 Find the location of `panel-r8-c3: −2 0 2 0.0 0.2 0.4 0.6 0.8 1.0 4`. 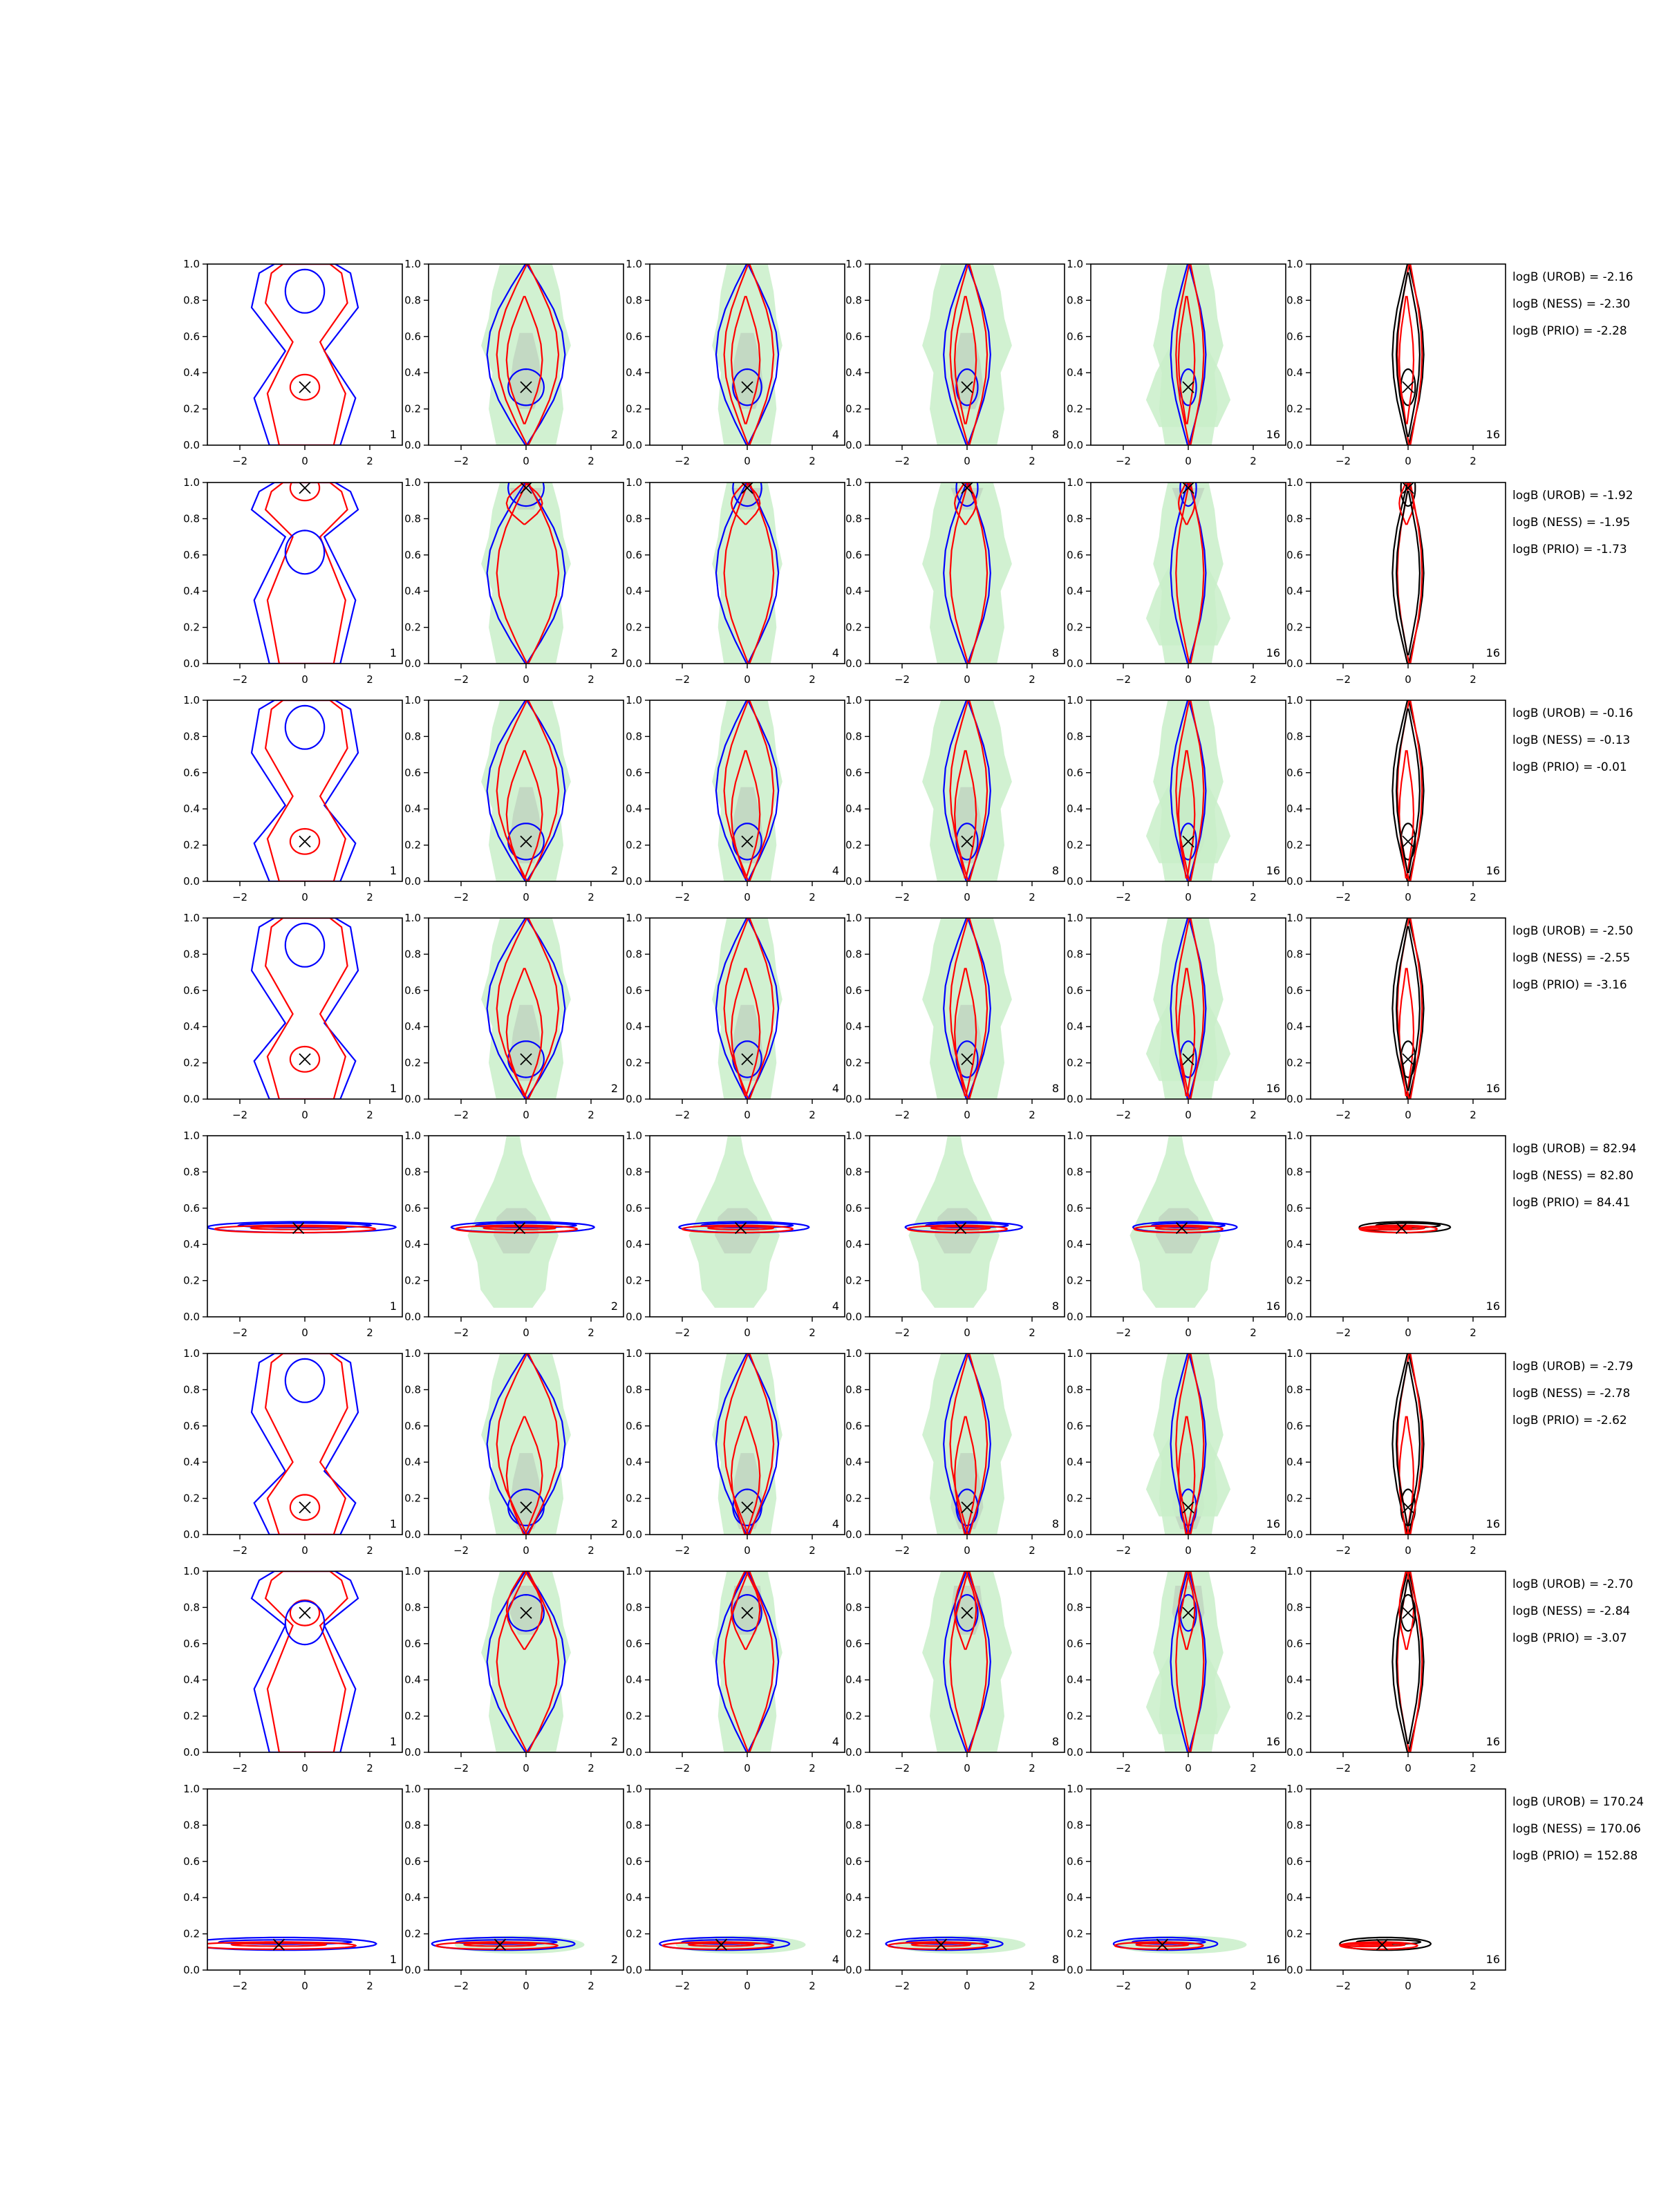

panel-r8-c3: −2 0 2 0.0 0.2 0.4 0.6 0.8 1.0 4 is located at coordinates (735, 1887).